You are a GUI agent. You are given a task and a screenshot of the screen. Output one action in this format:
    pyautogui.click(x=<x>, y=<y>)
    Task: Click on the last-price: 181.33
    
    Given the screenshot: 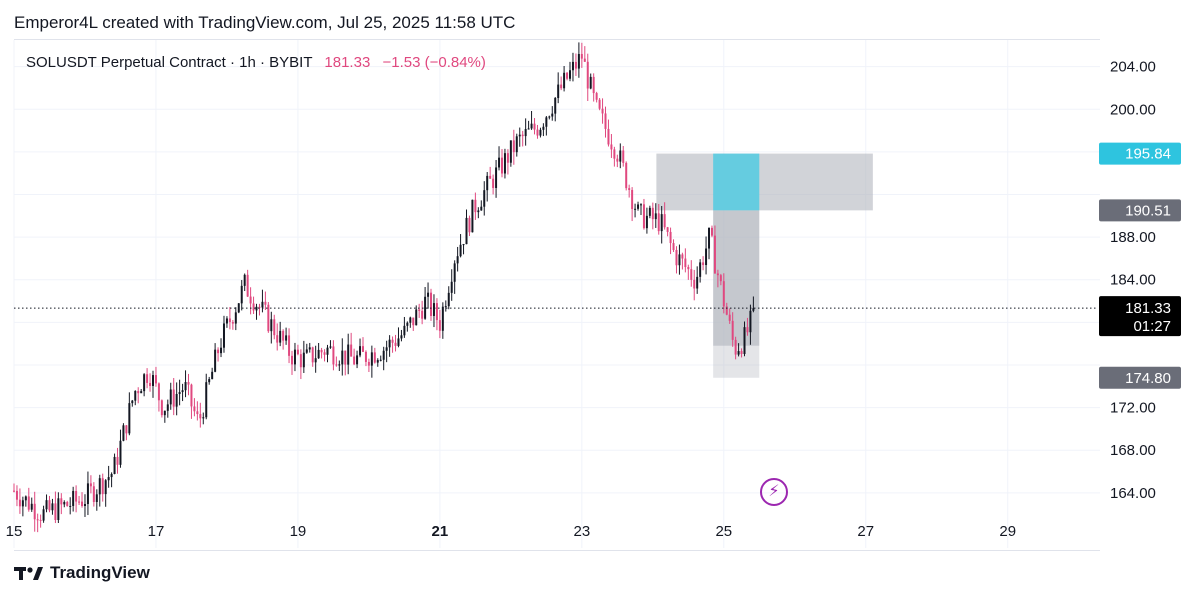 What is the action you would take?
    pyautogui.click(x=347, y=62)
    